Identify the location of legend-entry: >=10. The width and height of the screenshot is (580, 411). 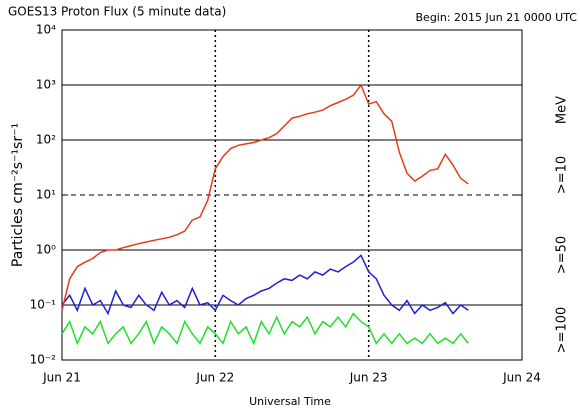
(562, 175).